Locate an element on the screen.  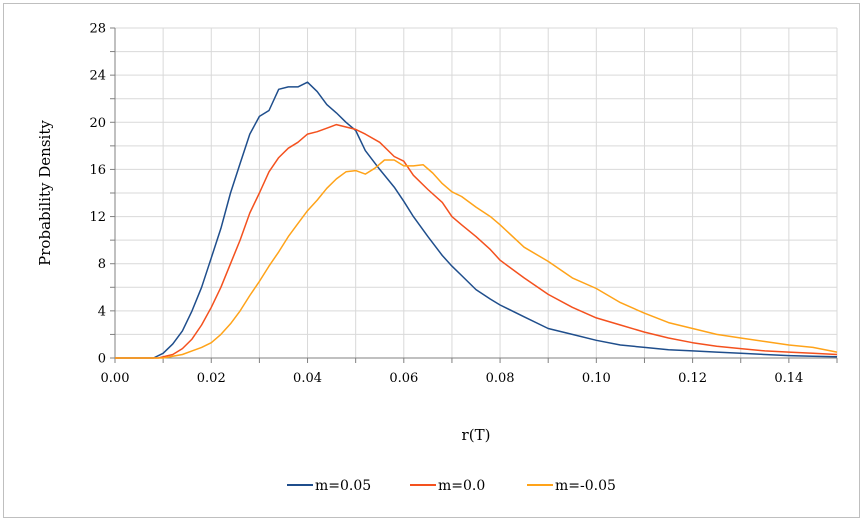
legend-label: m=0.0 is located at coordinates (461, 486).